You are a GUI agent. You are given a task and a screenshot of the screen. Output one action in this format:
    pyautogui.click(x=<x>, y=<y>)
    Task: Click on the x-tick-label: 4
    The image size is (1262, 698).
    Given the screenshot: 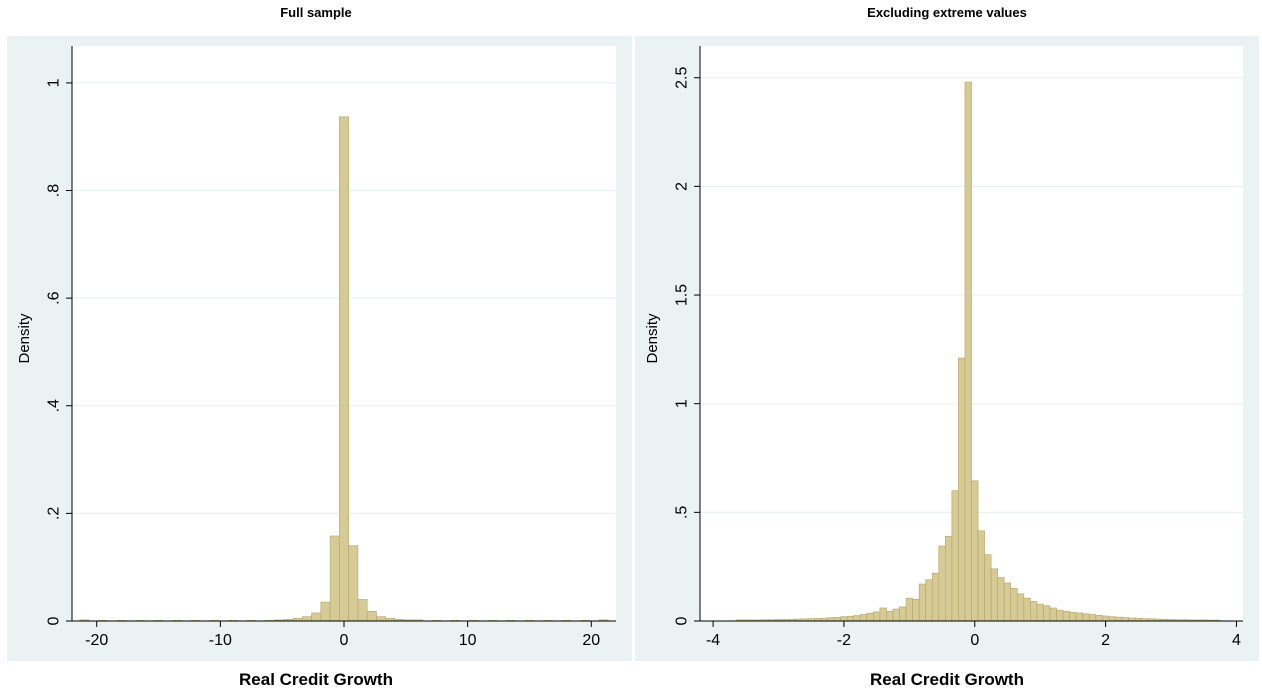 What is the action you would take?
    pyautogui.click(x=1236, y=640)
    